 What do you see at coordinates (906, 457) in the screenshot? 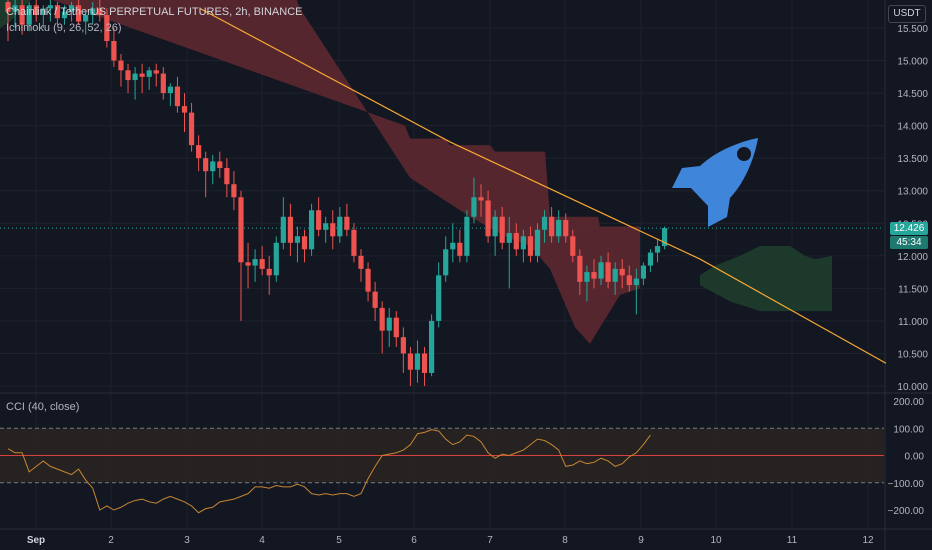
I see `cci-axis: 200.00 100.00 0.00 −100.00 −200.00` at bounding box center [906, 457].